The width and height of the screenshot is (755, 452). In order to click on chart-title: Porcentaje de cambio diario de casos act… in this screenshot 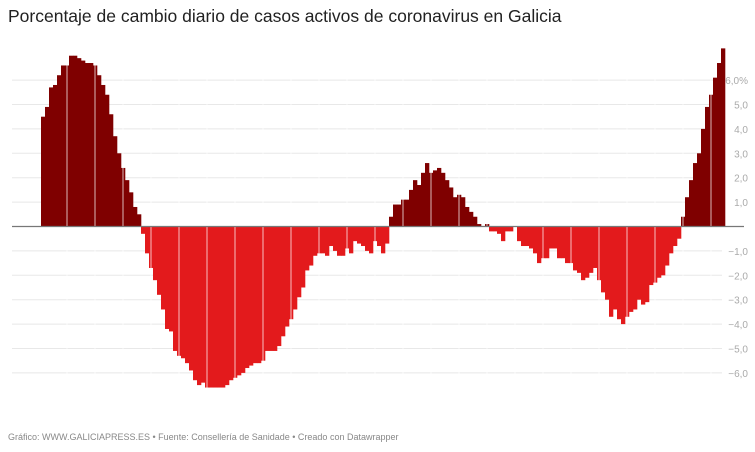, I will do `click(285, 16)`.